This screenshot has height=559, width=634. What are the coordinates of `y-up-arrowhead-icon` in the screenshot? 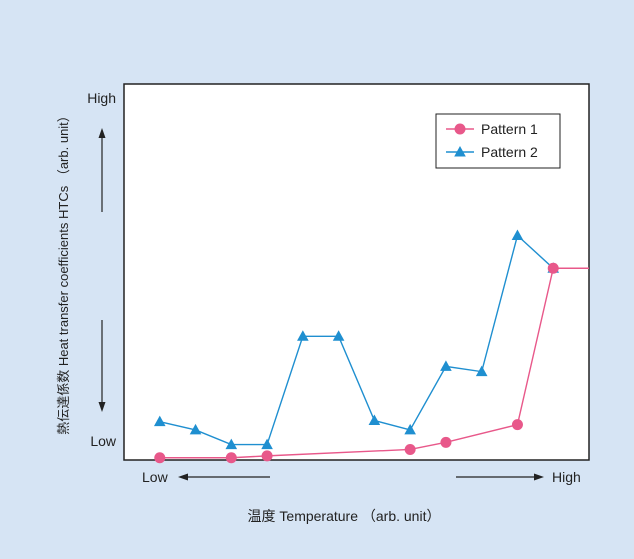 It's located at (102, 133).